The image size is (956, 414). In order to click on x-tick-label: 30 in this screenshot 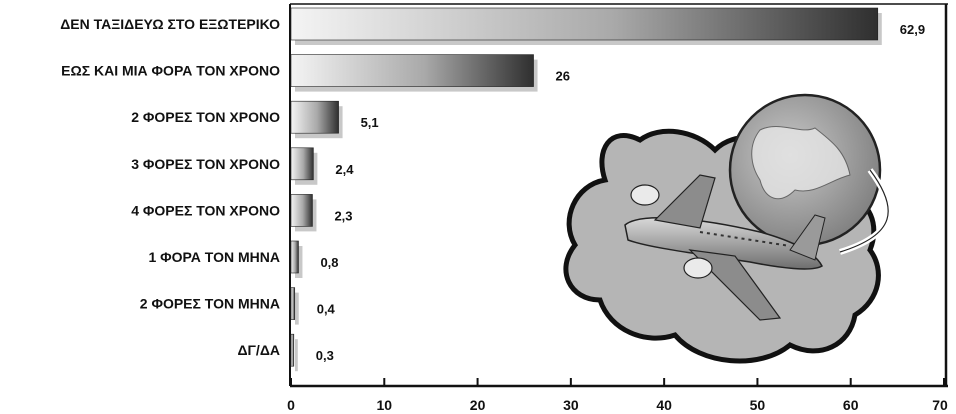, I will do `click(571, 405)`.